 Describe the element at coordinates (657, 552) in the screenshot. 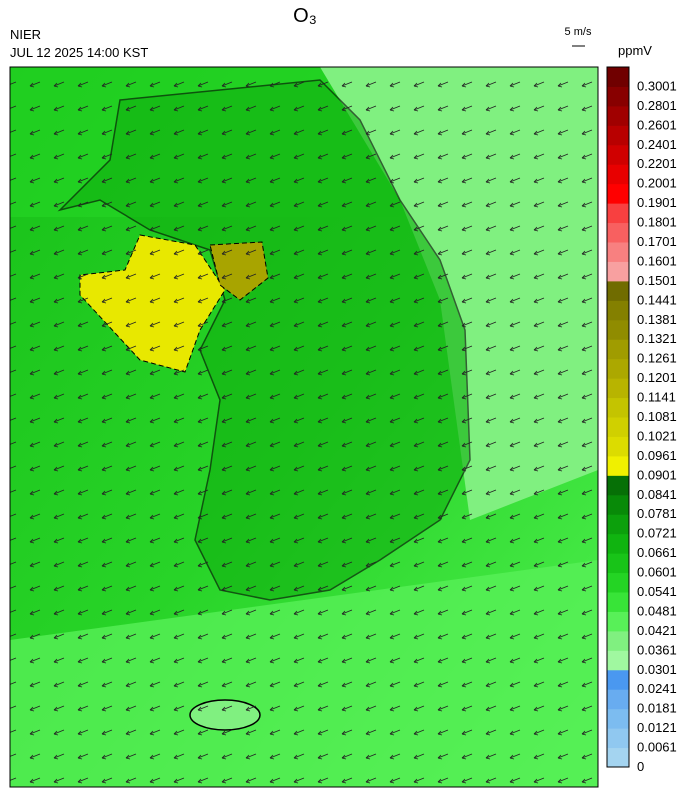

I see `colorbar-label: 0.0661` at that location.